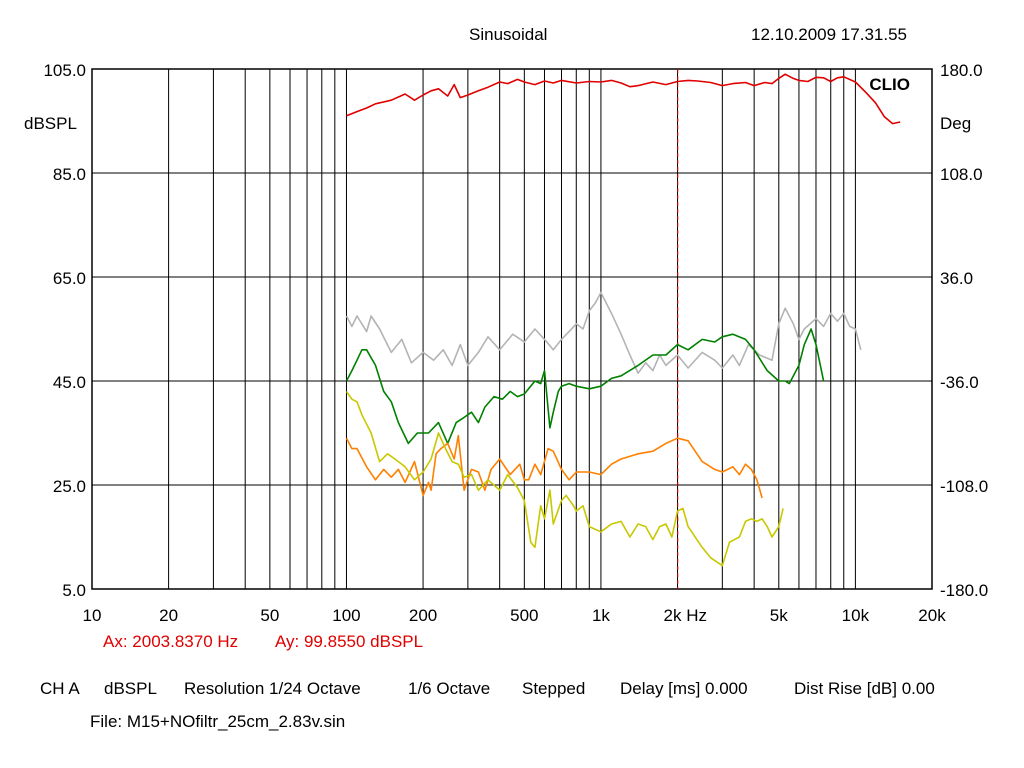 The width and height of the screenshot is (1024, 768). What do you see at coordinates (955, 123) in the screenshot?
I see `y2-axis-label: Deg` at bounding box center [955, 123].